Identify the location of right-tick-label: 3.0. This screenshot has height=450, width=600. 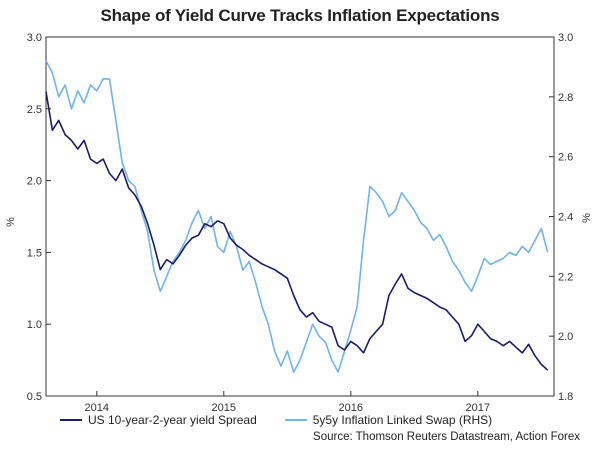
(565, 38).